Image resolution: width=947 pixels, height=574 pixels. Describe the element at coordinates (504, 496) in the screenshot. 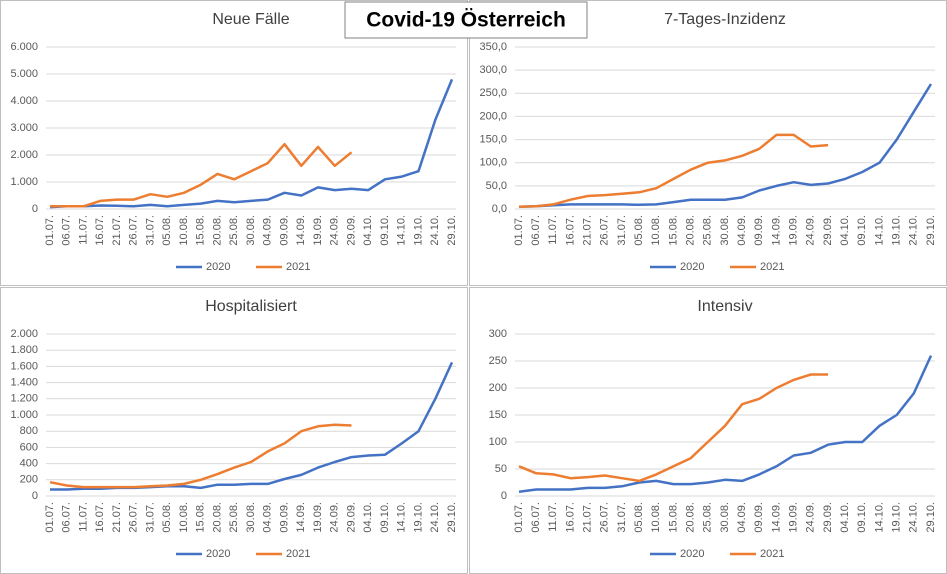

I see `y-tick-label: 0` at that location.